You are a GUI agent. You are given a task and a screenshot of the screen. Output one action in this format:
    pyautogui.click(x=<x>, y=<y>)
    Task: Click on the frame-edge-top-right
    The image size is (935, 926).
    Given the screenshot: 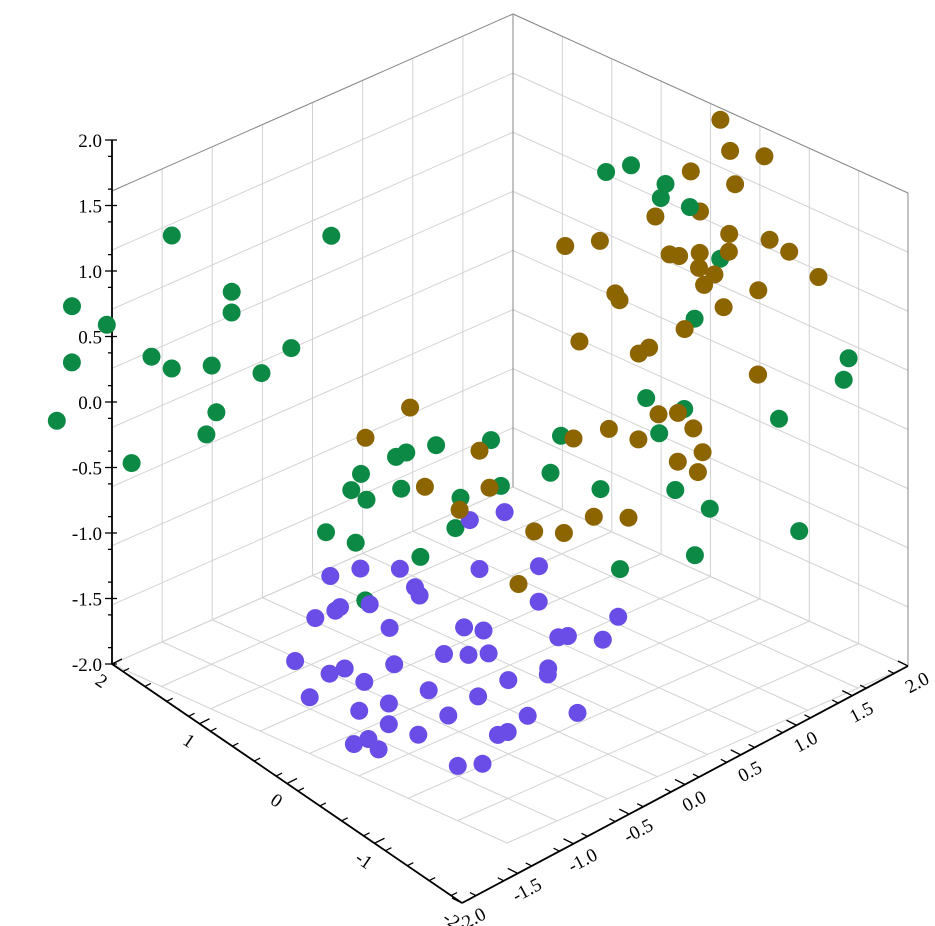 What is the action you would take?
    pyautogui.click(x=710, y=103)
    